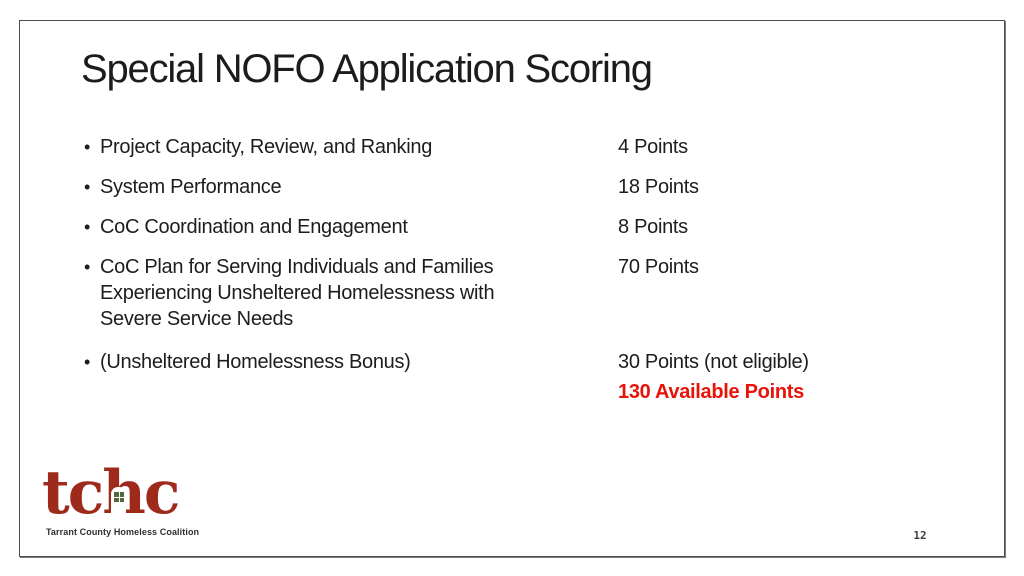 This screenshot has width=1024, height=576. What do you see at coordinates (658, 267) in the screenshot?
I see `item-points: 70 Points` at bounding box center [658, 267].